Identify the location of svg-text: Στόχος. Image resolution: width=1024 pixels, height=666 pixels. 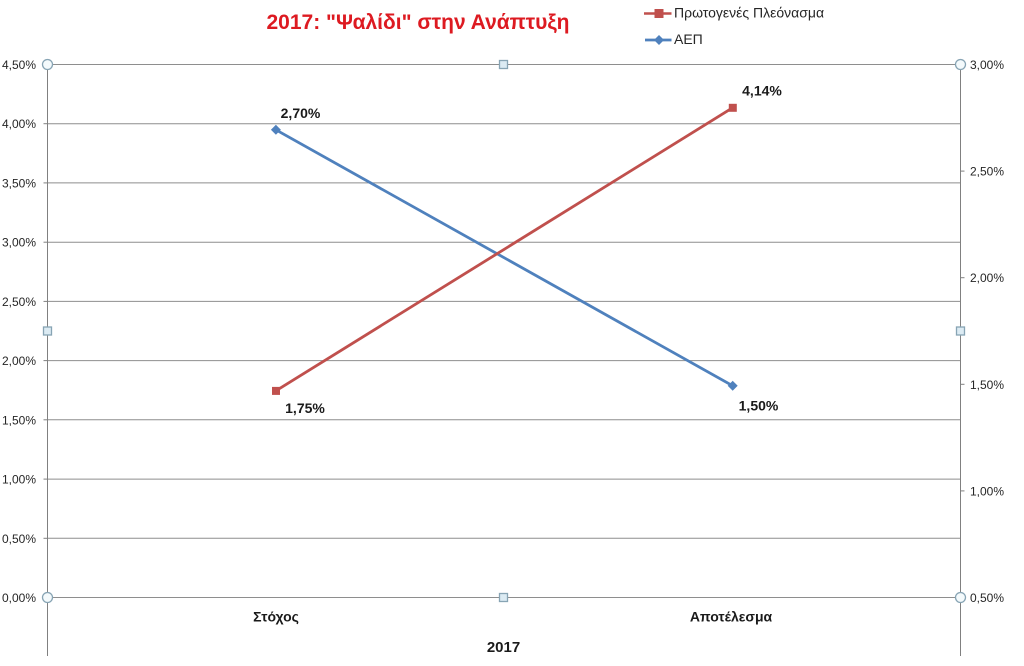
(276, 617).